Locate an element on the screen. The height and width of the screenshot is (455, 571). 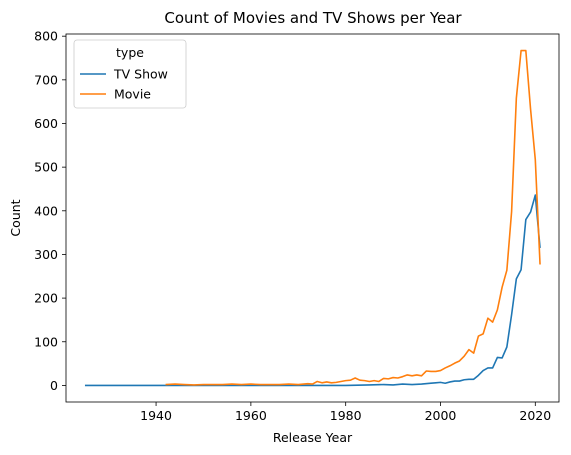
y-tick-label: 700 is located at coordinates (46, 79).